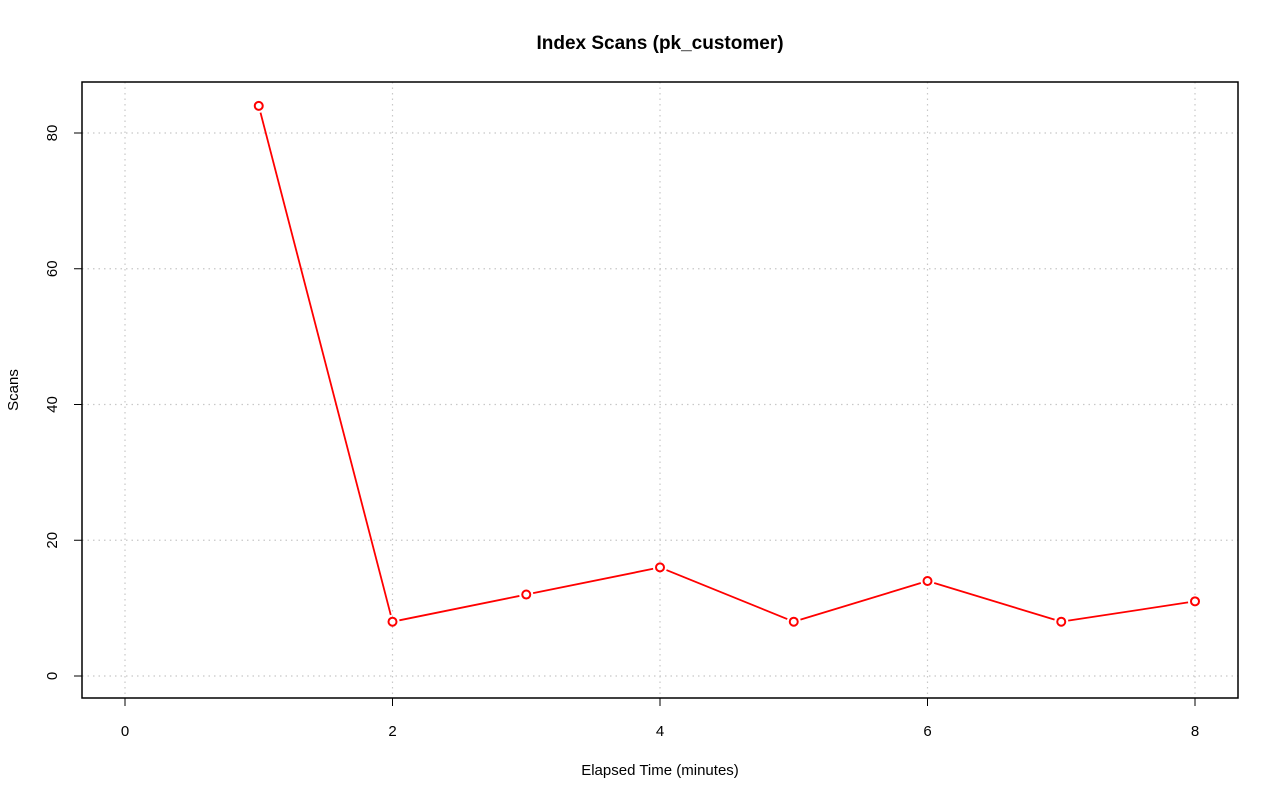 This screenshot has height=801, width=1280. What do you see at coordinates (52, 540) in the screenshot?
I see `y-tick-label: 20` at bounding box center [52, 540].